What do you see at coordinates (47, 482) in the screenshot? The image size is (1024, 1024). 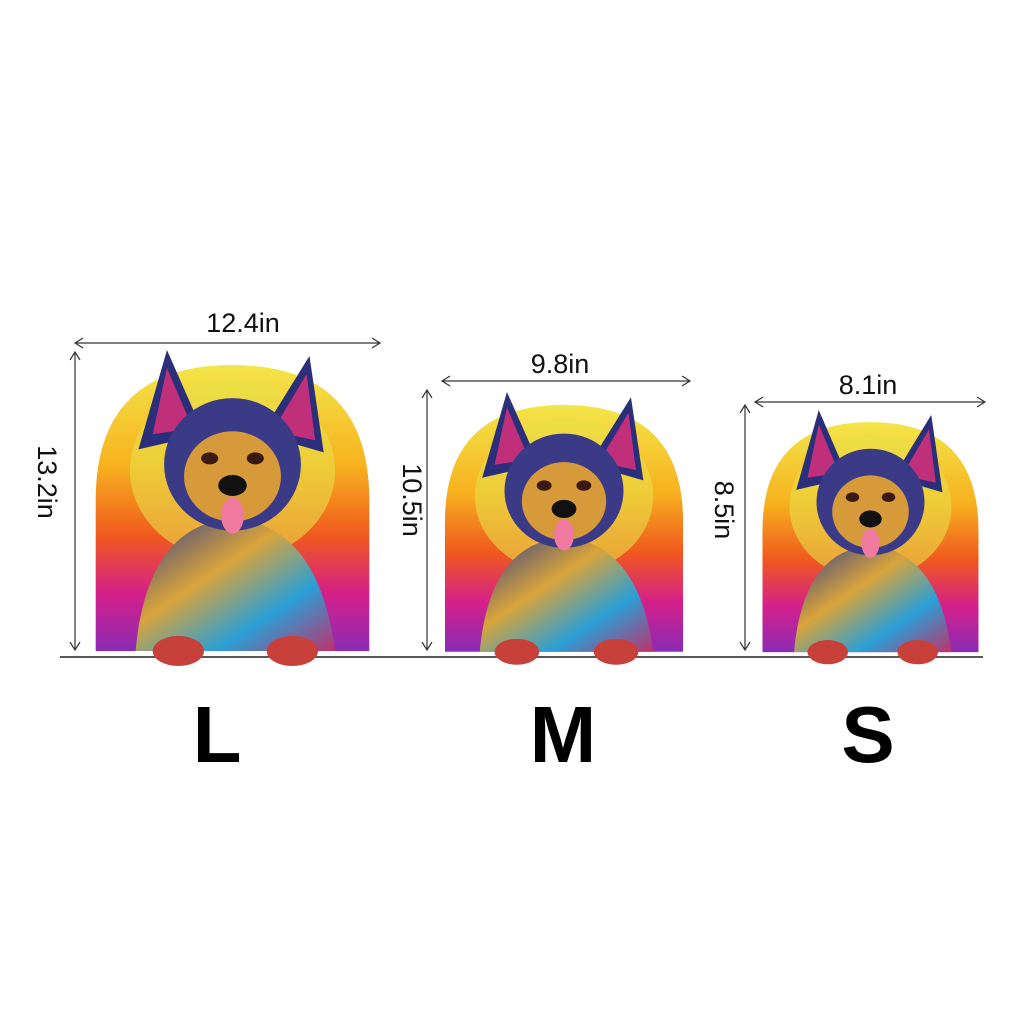 I see `height-label: 13.2in` at bounding box center [47, 482].